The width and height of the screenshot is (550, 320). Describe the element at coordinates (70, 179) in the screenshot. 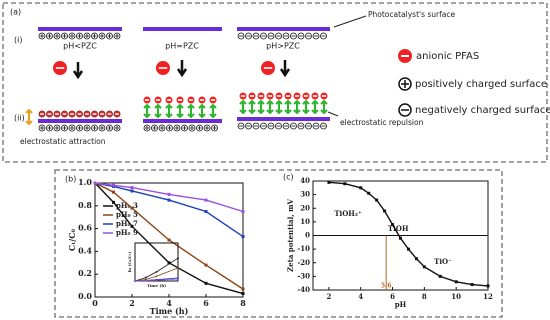

I see `panel-label: (b)` at that location.